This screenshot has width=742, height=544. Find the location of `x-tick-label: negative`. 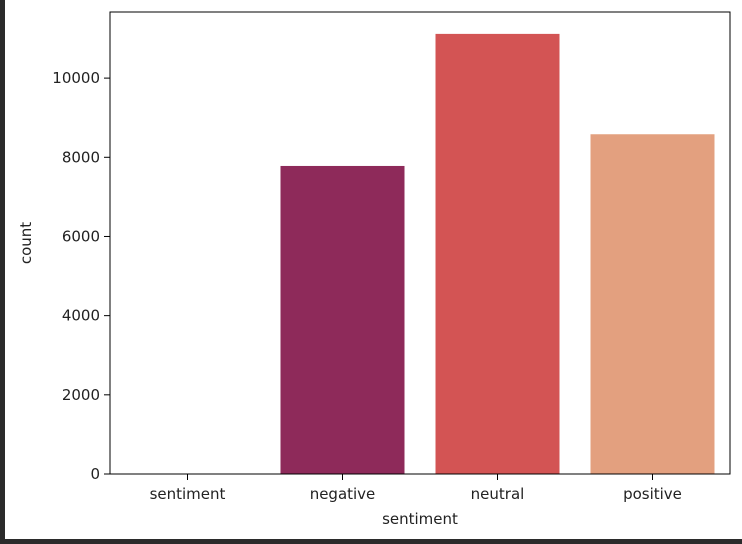

x-tick-label: negative is located at coordinates (343, 494).